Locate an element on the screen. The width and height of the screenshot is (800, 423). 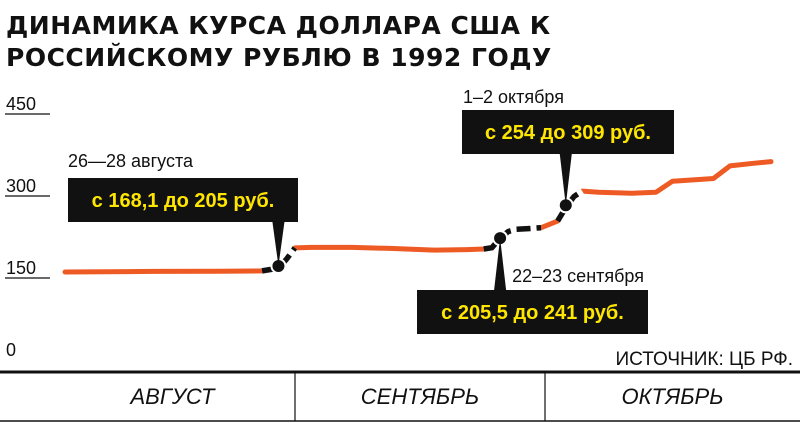
highlight-segment is located at coordinates (512, 238).